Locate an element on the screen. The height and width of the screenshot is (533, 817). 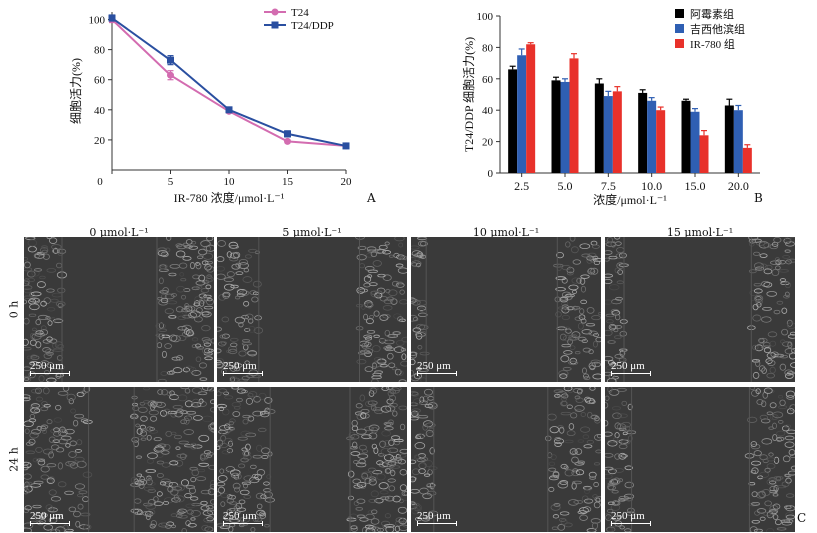
micrograph-0h-col3: 250 μm is located at coordinates (700, 309).